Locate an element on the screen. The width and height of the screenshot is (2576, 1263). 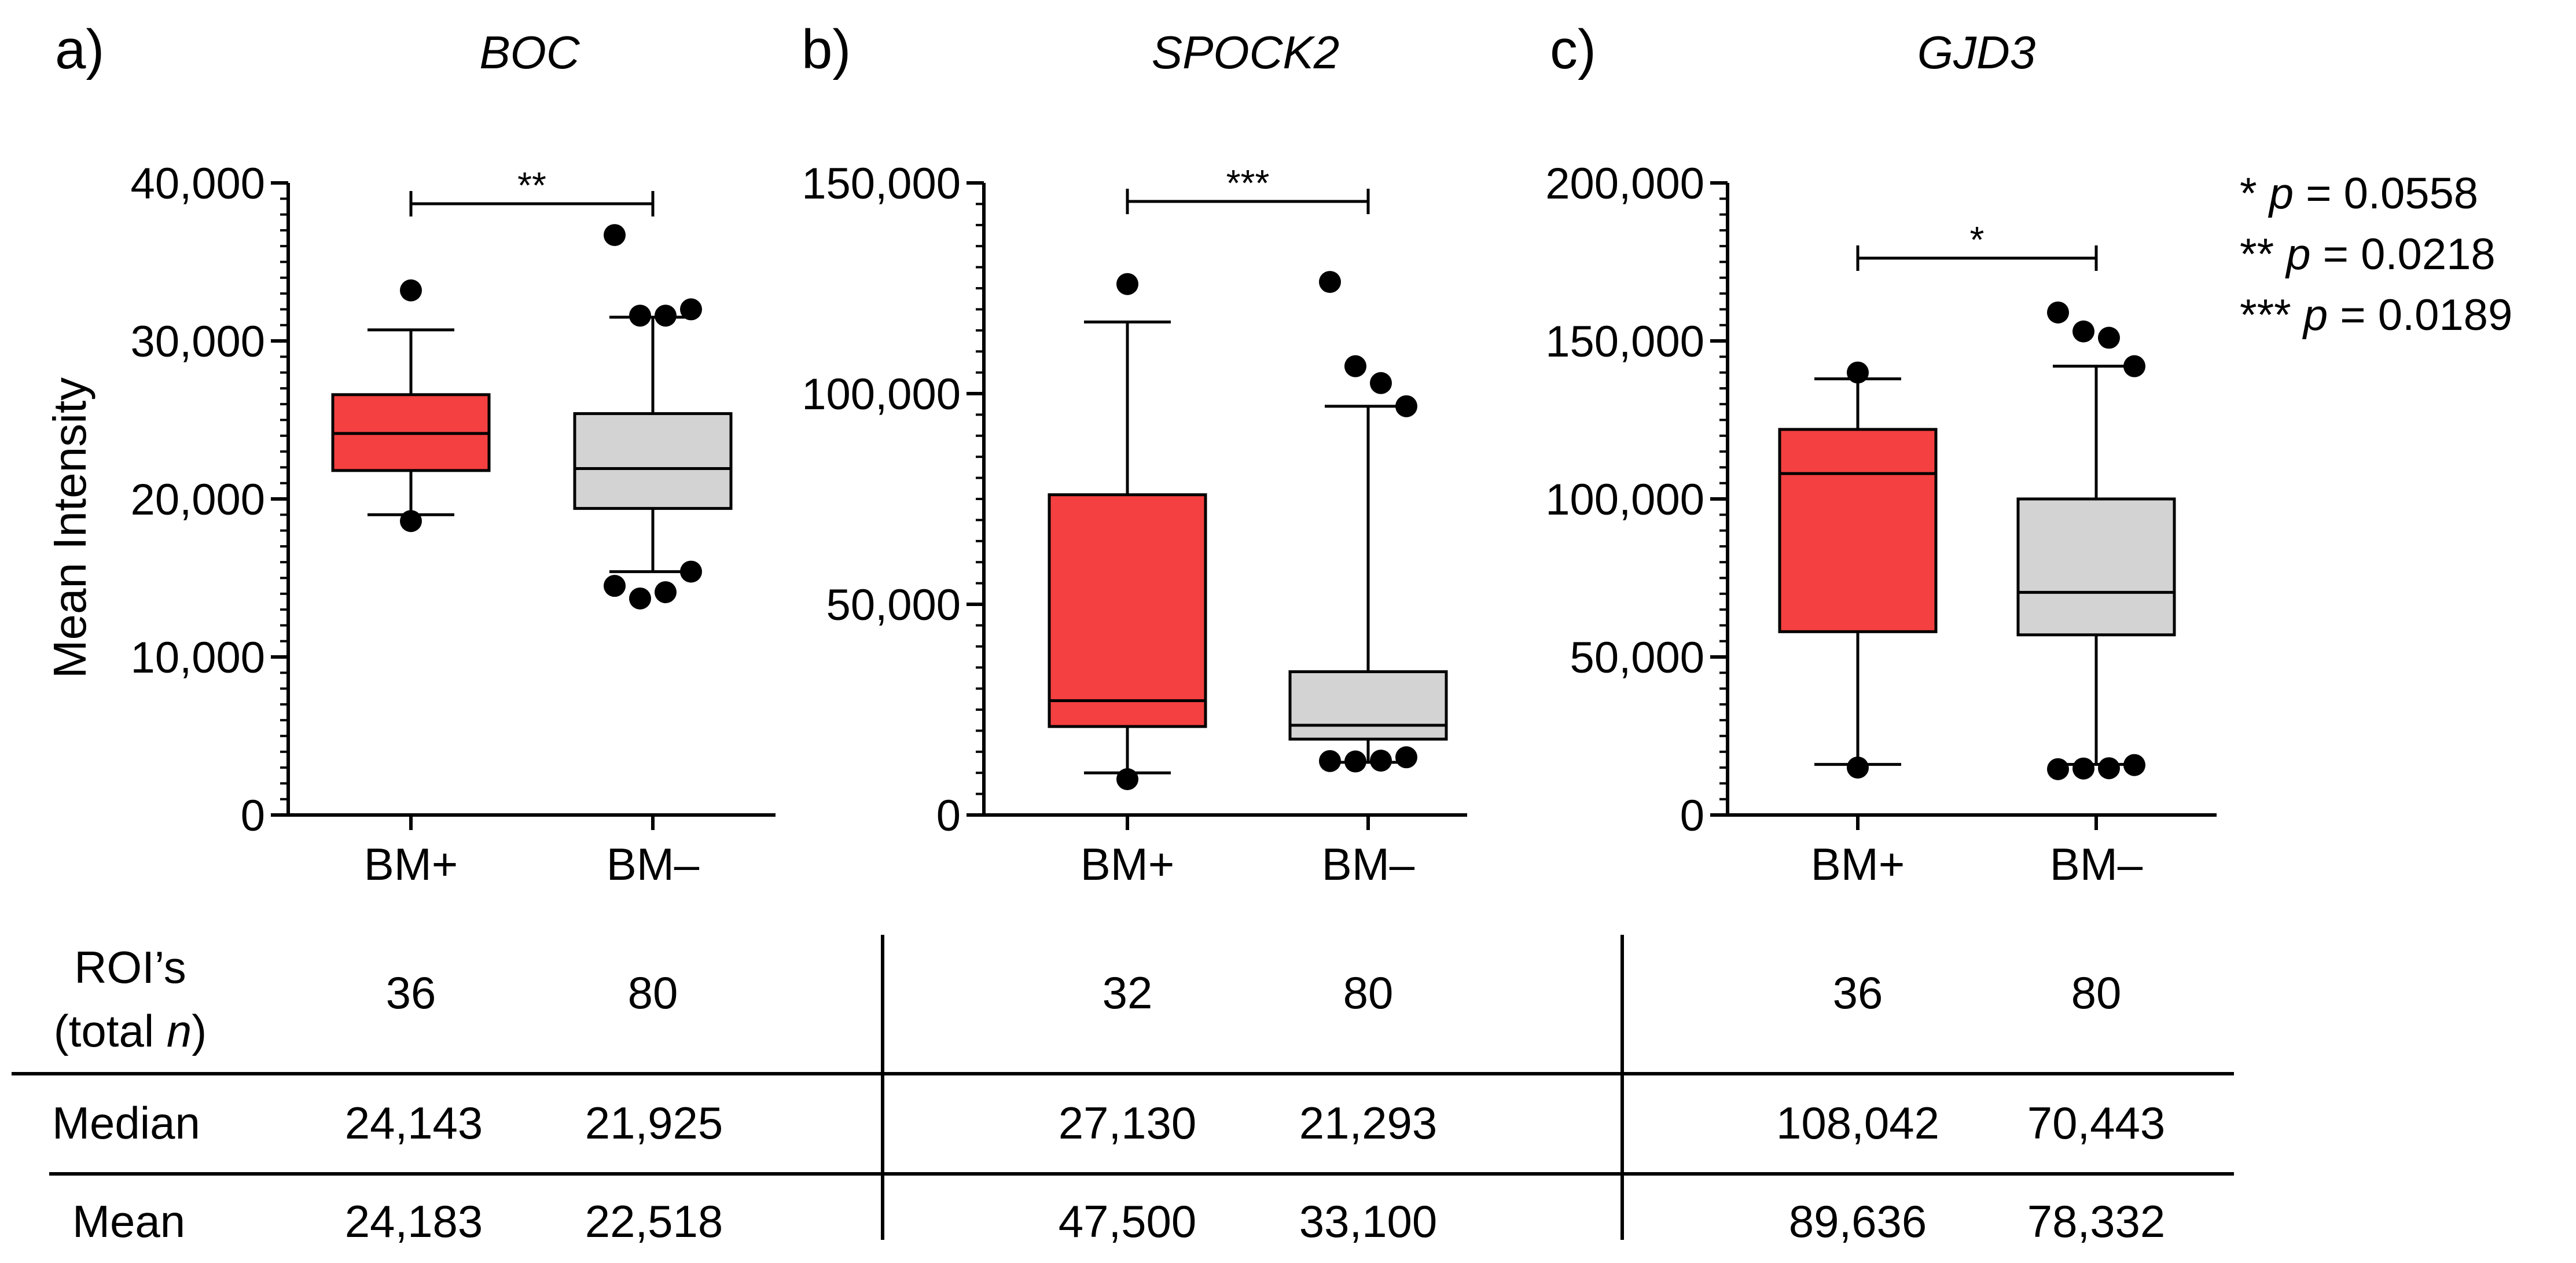
legend-line-3: *** p = 0.0189 is located at coordinates (2376, 315).